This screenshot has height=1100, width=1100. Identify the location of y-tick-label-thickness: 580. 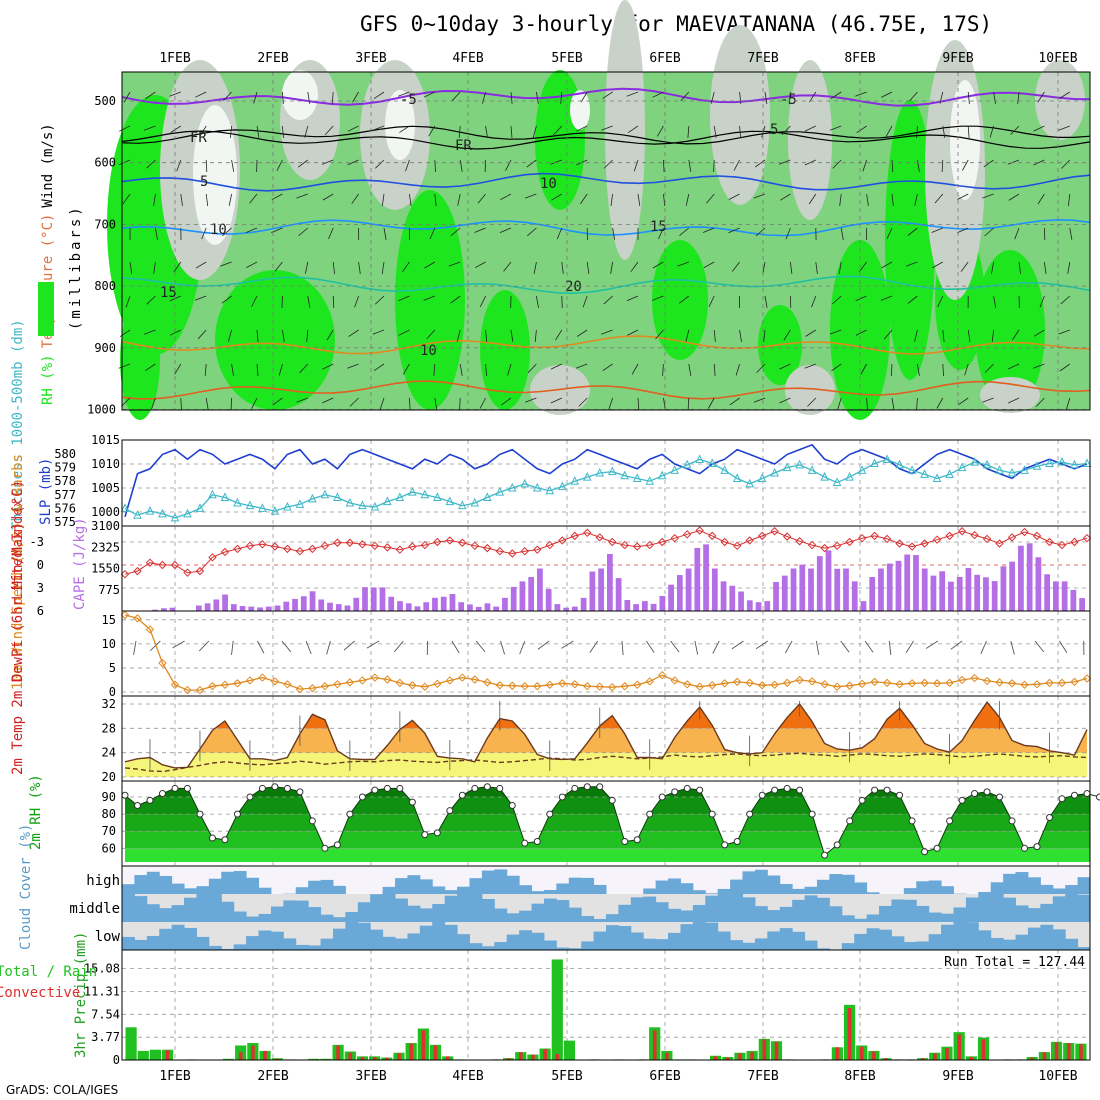
(65, 454).